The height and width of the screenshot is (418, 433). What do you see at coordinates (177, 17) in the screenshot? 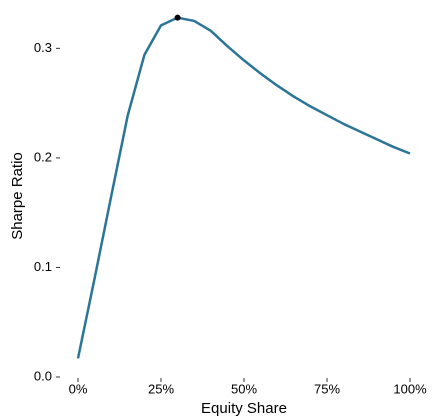
I see `highlight-point` at bounding box center [177, 17].